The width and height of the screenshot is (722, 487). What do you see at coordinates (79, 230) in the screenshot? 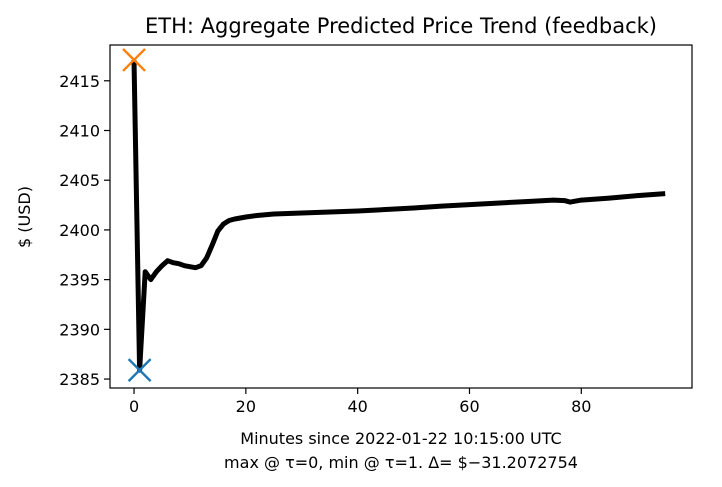
I see `y-tick-label: 2400` at bounding box center [79, 230].